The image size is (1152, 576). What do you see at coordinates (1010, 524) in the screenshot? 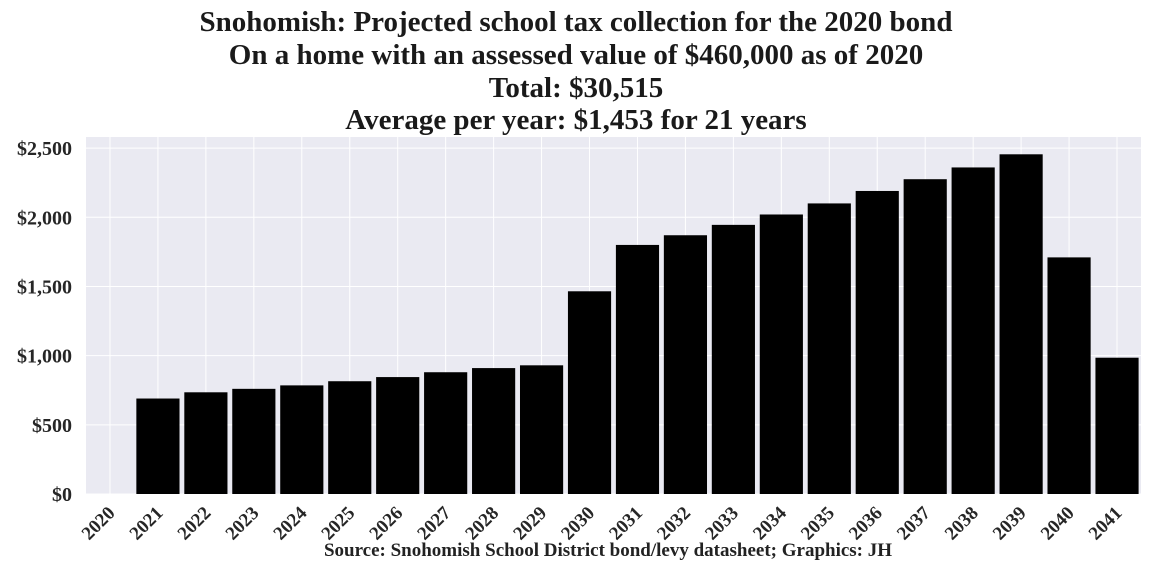
I see `x-tick-label: 2039` at bounding box center [1010, 524].